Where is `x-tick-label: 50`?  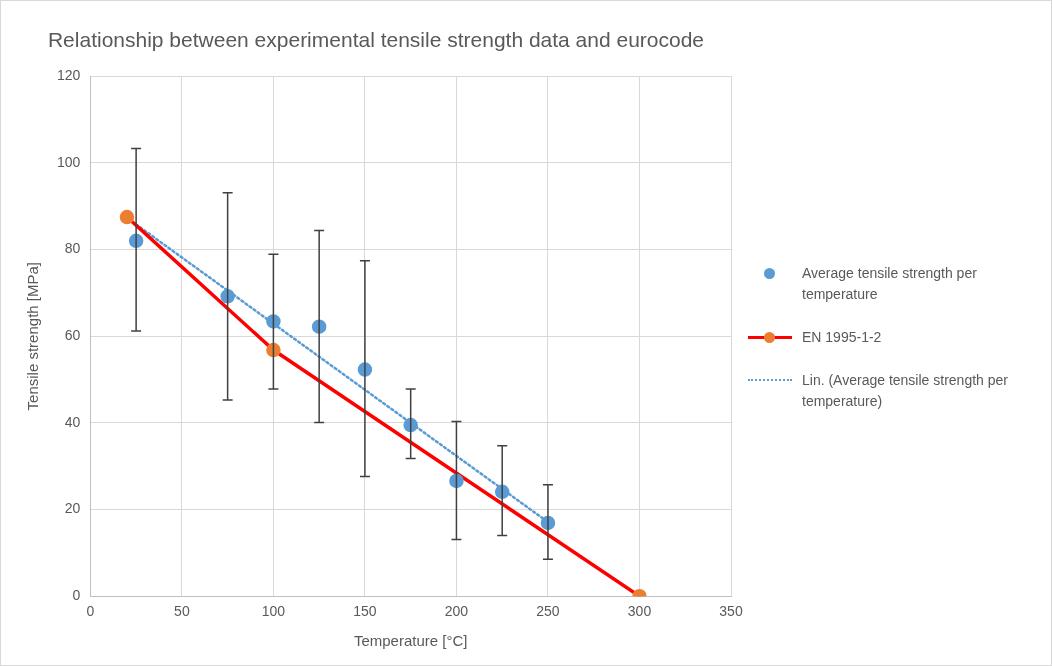
x-tick-label: 50 is located at coordinates (182, 611).